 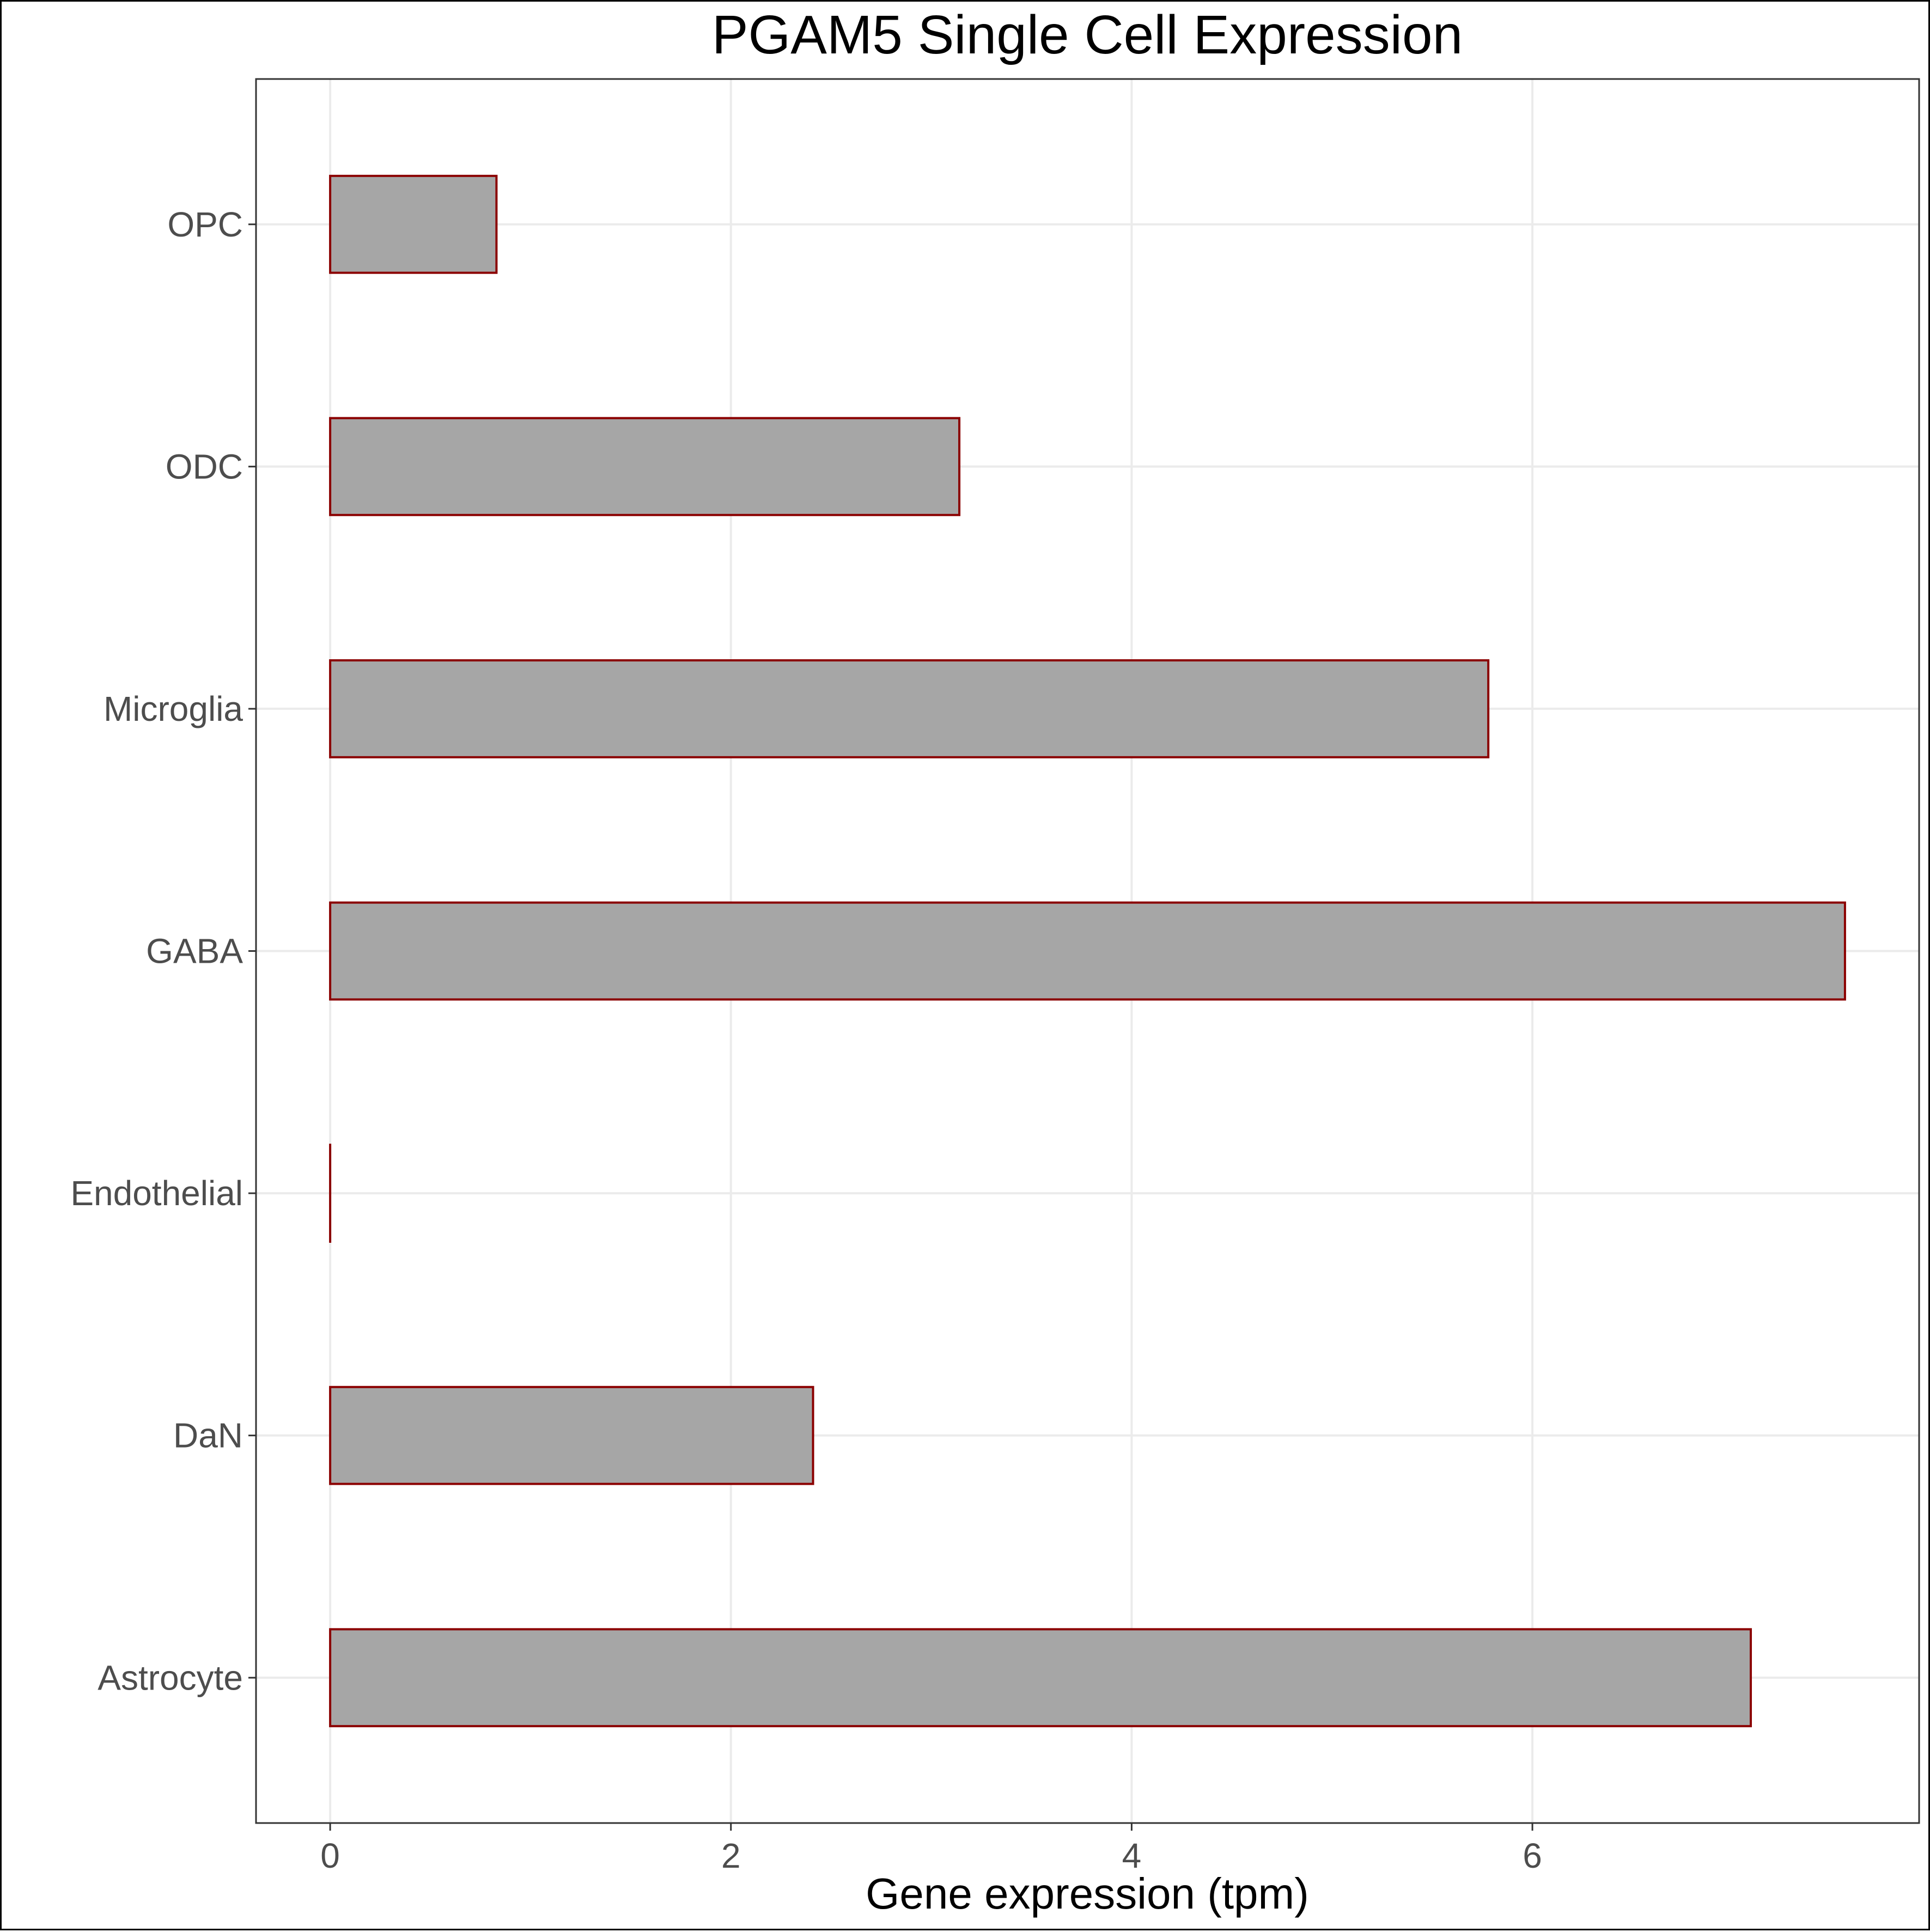 I want to click on bar-microglia, so click(x=909, y=708).